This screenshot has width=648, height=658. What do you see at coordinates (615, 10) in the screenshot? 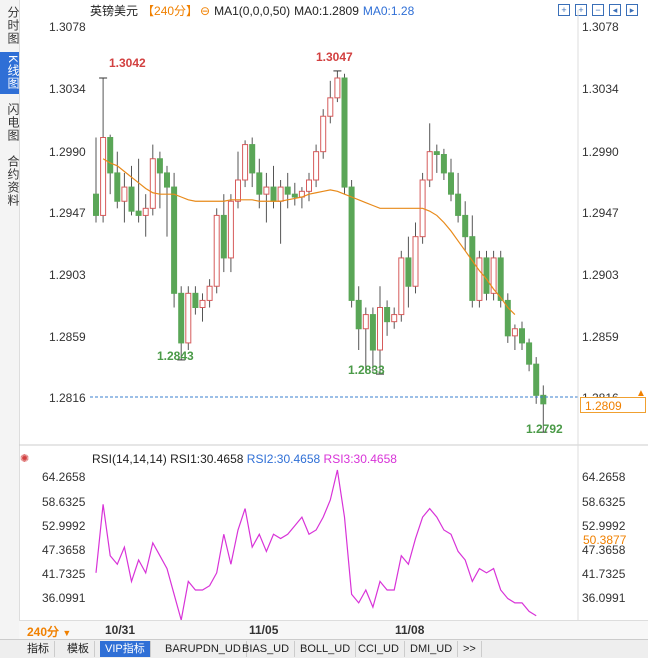
I see `scroll-left-icon: ◂` at bounding box center [615, 10].